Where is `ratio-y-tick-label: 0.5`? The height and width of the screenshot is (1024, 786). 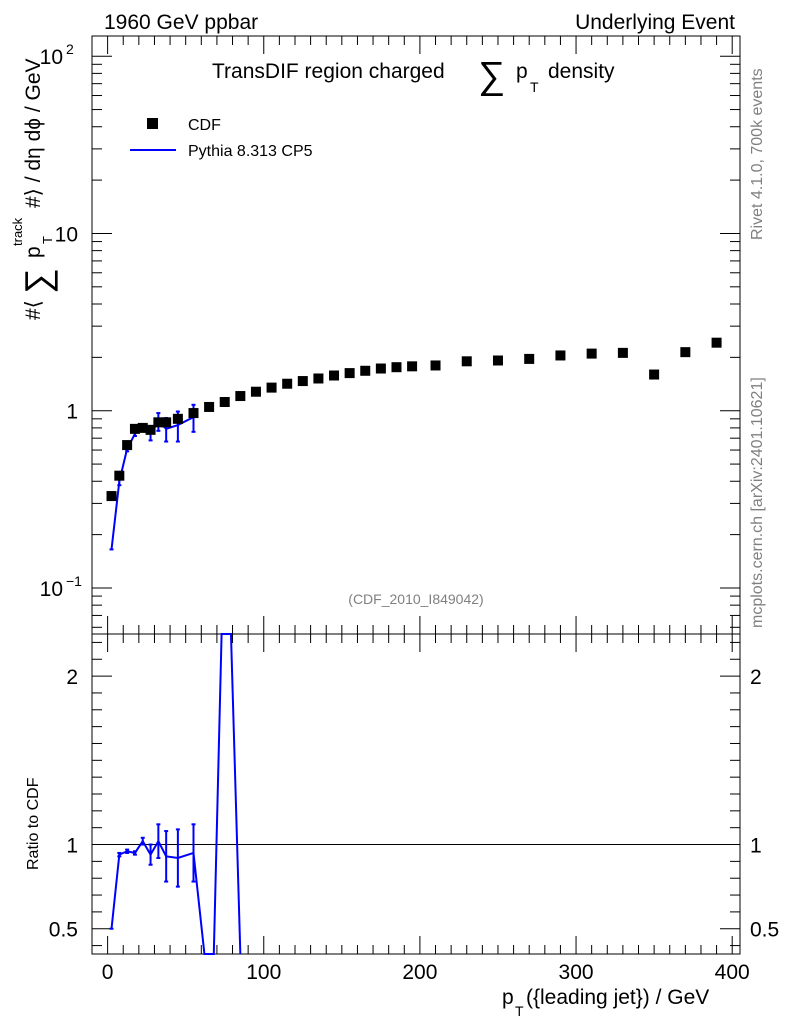 ratio-y-tick-label: 0.5 is located at coordinates (63, 930).